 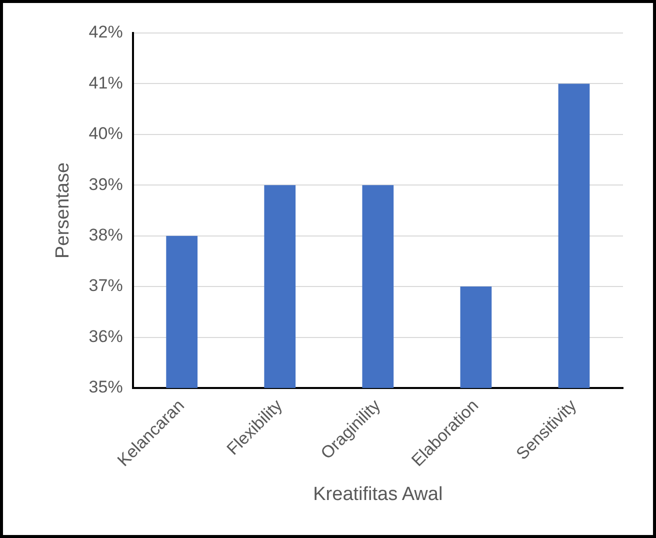 I want to click on y-tick-label: 36%, so click(x=105, y=336).